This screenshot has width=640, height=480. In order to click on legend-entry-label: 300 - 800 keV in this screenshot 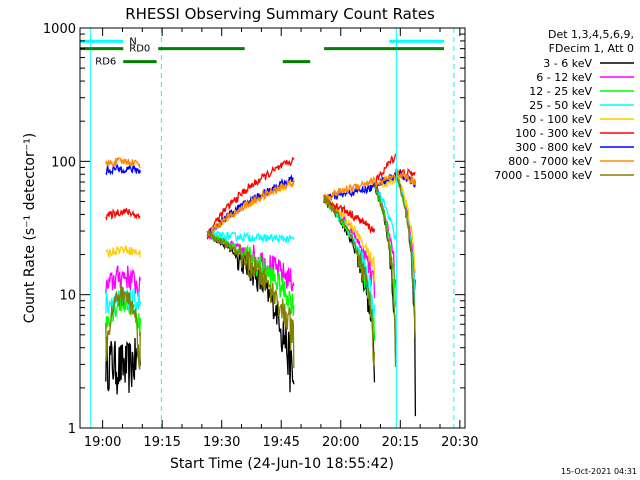, I will do `click(553, 147)`.